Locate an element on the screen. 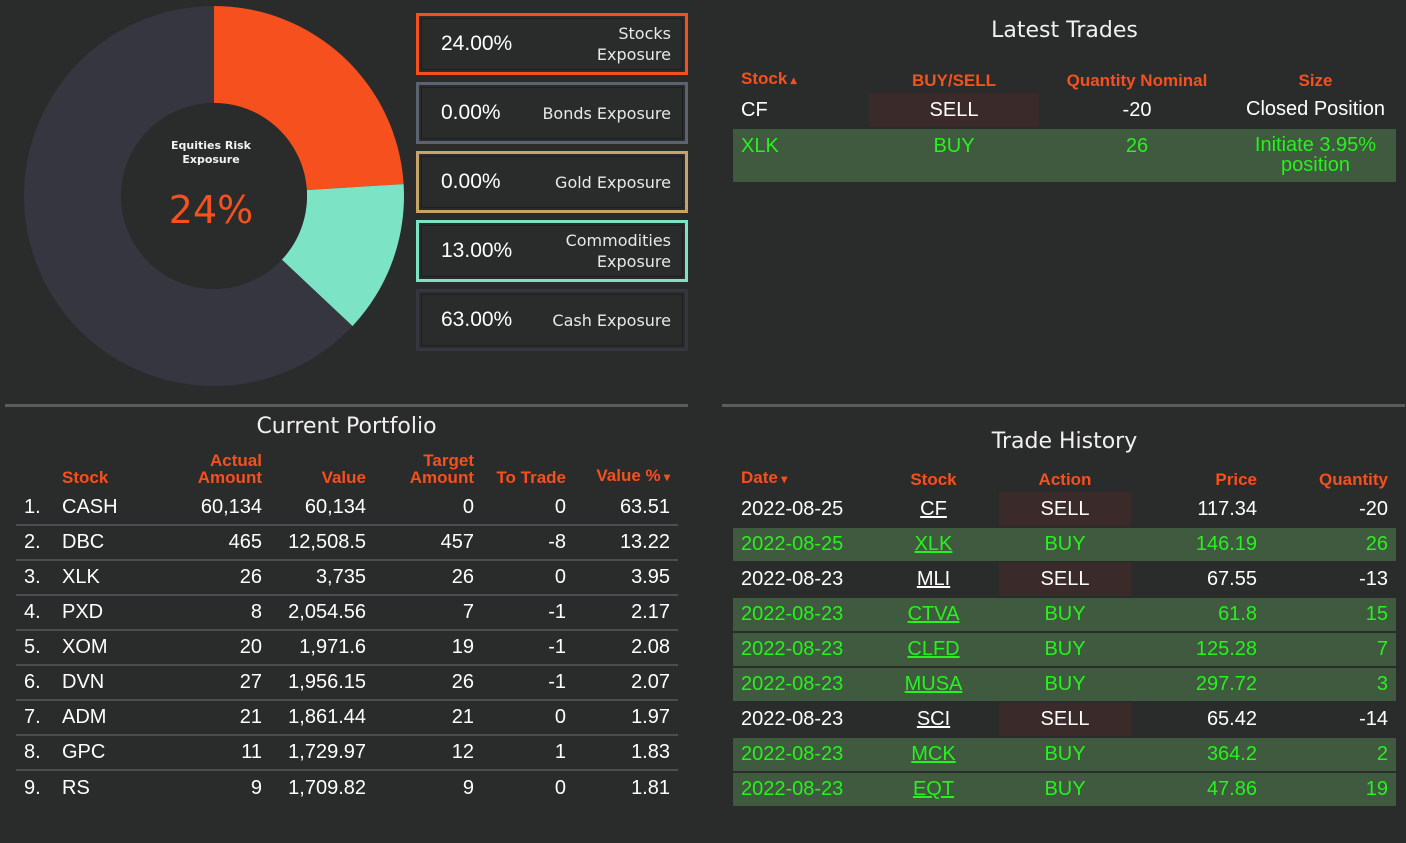 This screenshot has width=1406, height=843. portfolio-row: 2. DBC 465 12,508.5 457 -8 13.22 is located at coordinates (347, 543).